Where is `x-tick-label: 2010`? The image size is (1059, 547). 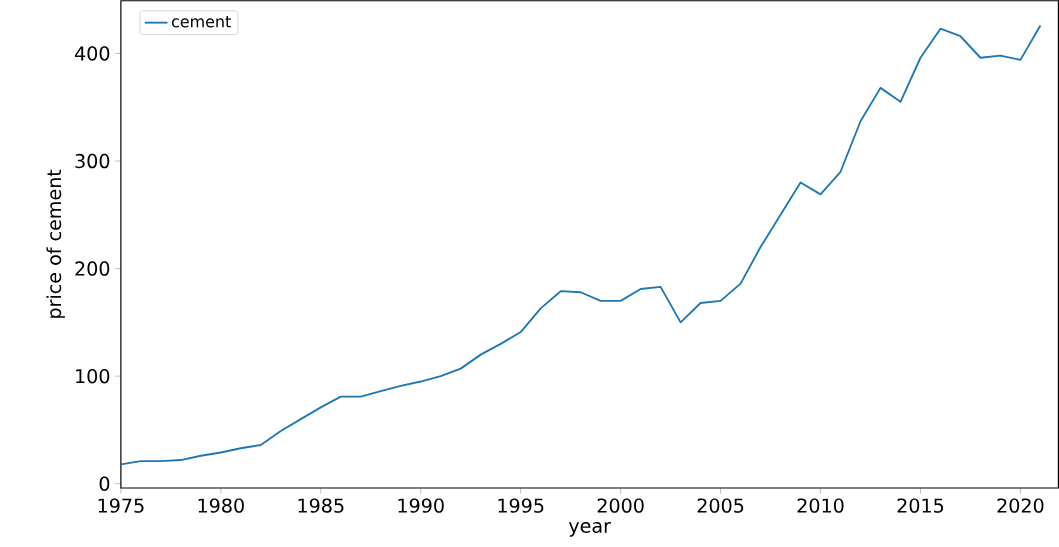
x-tick-label: 2010 is located at coordinates (820, 506).